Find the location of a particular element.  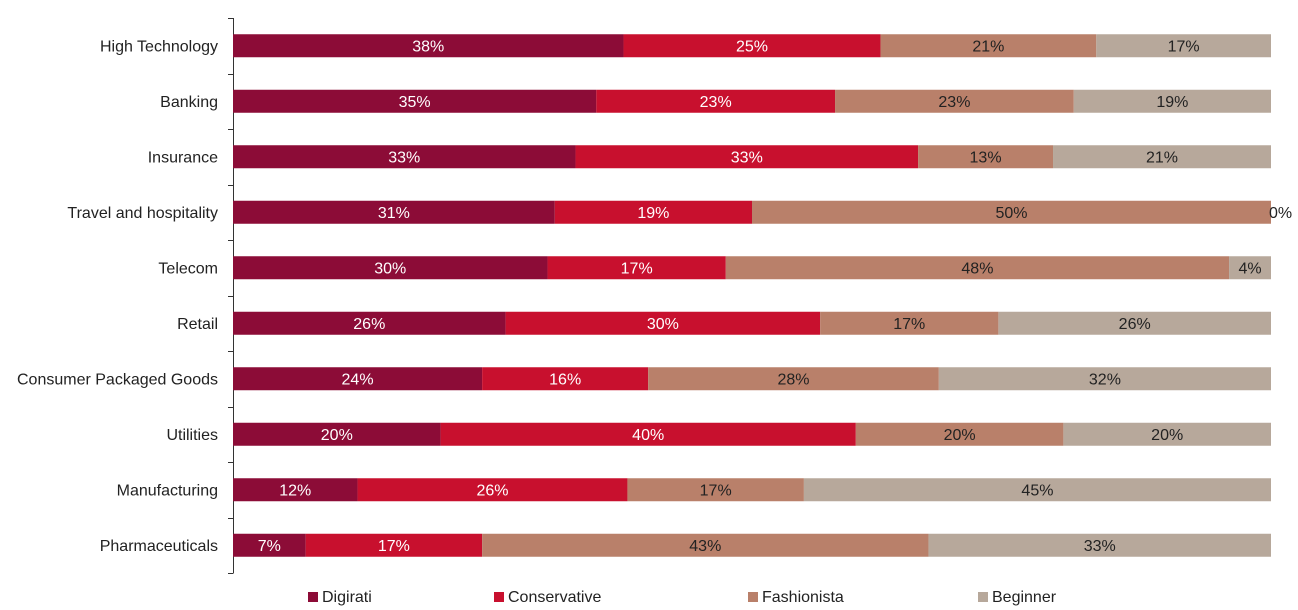

legend-label: Beginner is located at coordinates (1024, 597).